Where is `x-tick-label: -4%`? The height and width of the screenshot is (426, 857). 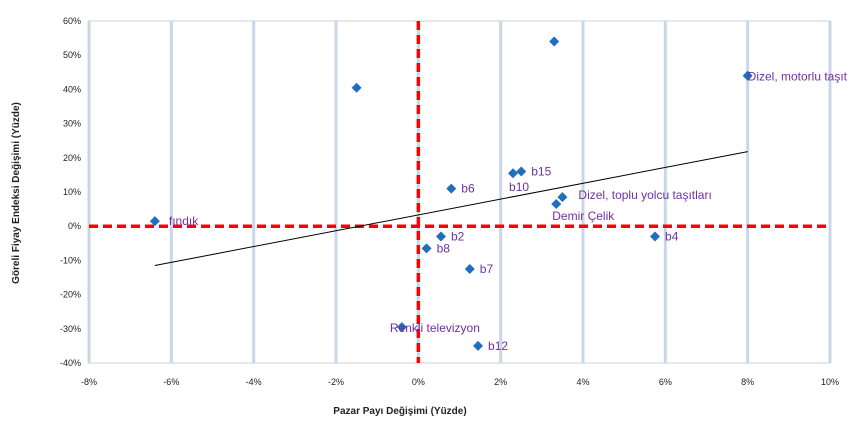
x-tick-label: -4% is located at coordinates (254, 382).